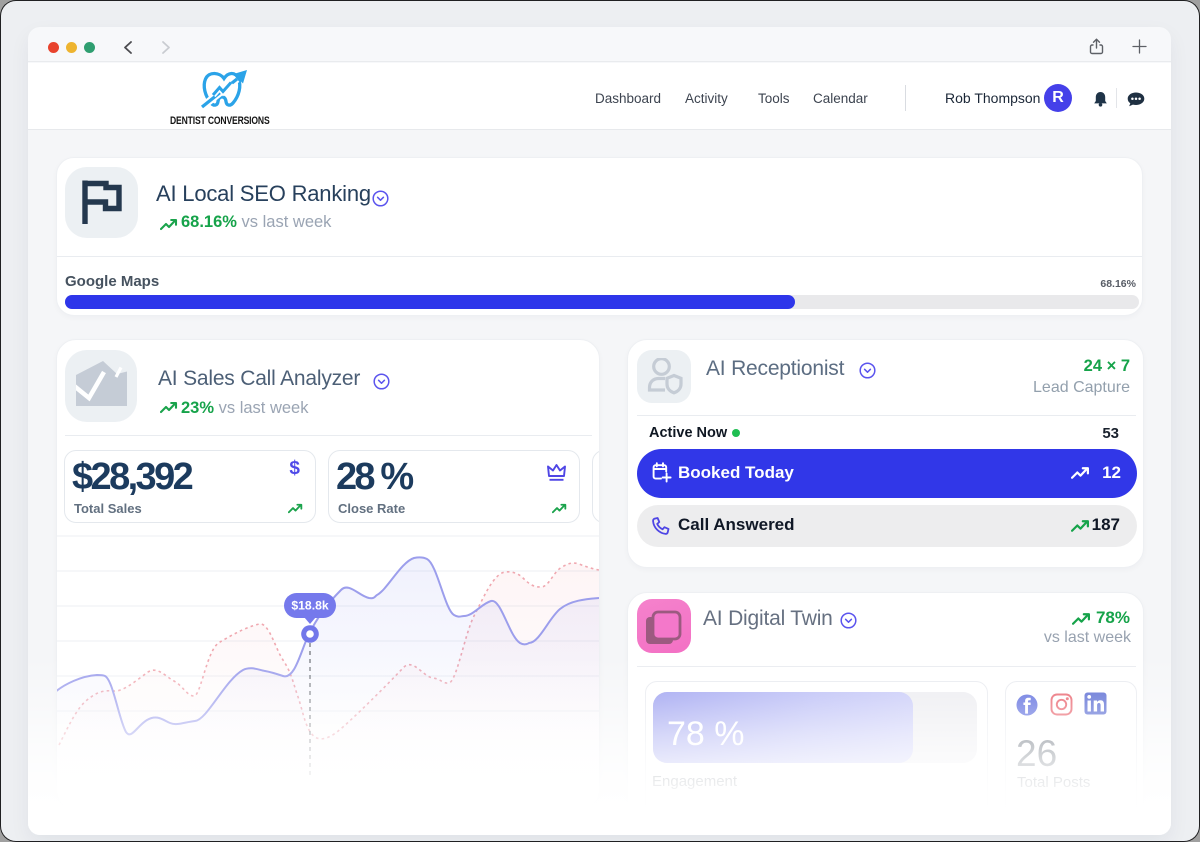 This screenshot has width=1200, height=842. What do you see at coordinates (309, 606) in the screenshot?
I see `svg-text: $18.8k` at bounding box center [309, 606].